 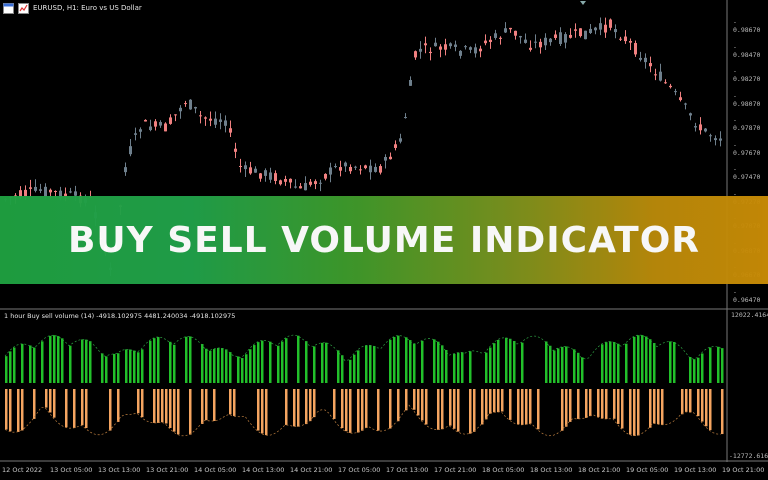 I want to click on time-axis-label: 14 Oct 05:00, so click(x=215, y=470).